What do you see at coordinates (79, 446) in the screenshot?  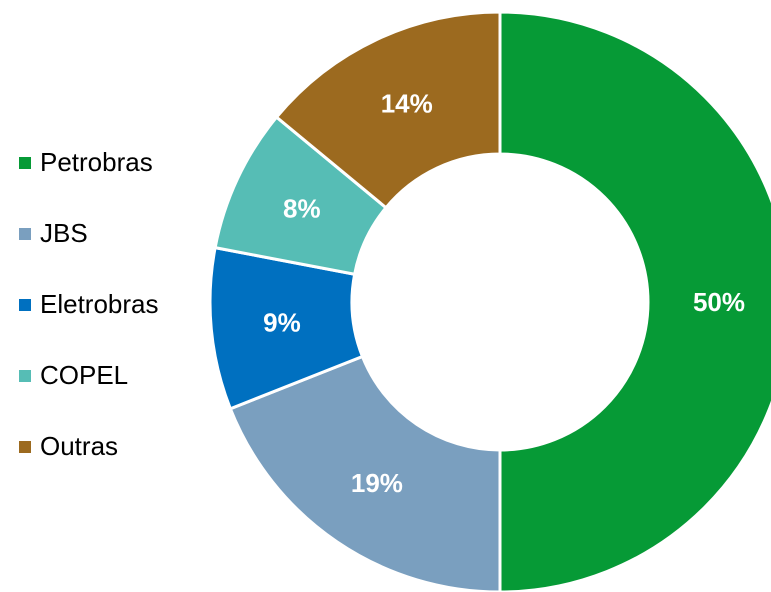 I see `legend-label: Outras` at bounding box center [79, 446].